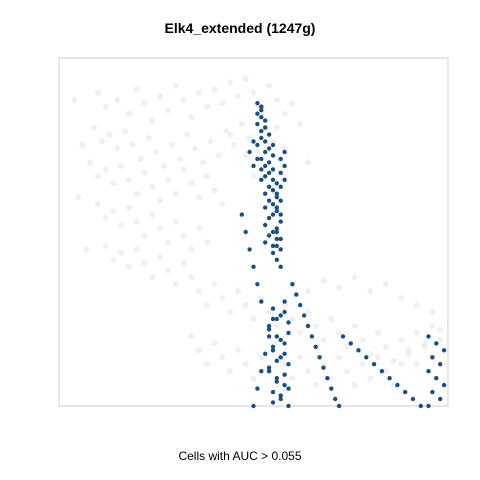 This screenshot has width=480, height=480. What do you see at coordinates (240, 28) in the screenshot?
I see `chart-title: Elk4_extended (1247g)` at bounding box center [240, 28].